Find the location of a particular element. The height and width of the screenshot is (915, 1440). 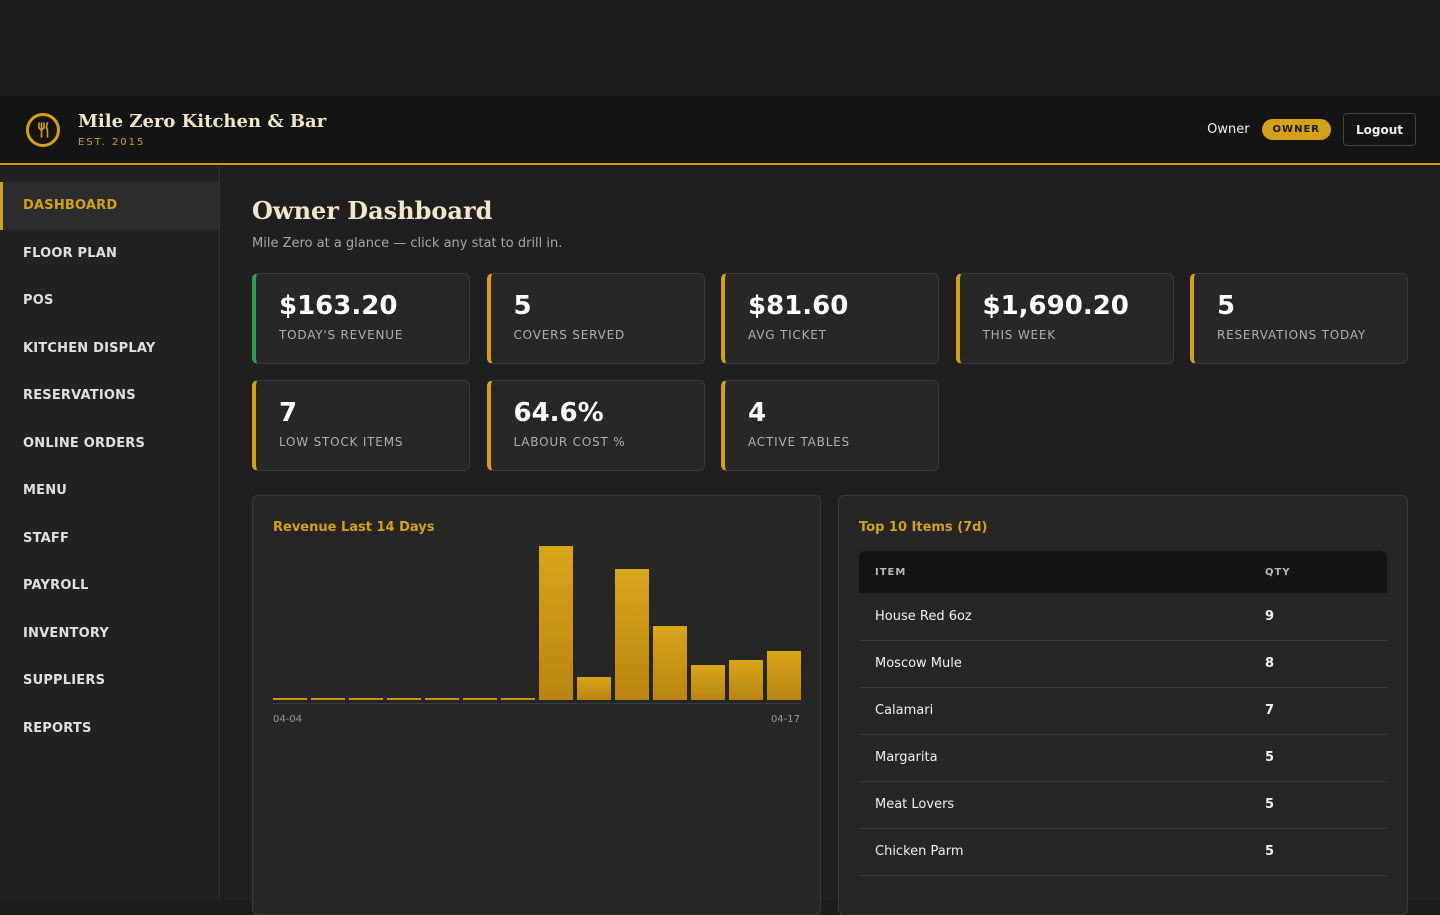

sidebar-item-reports: REPORTS is located at coordinates (57, 728).